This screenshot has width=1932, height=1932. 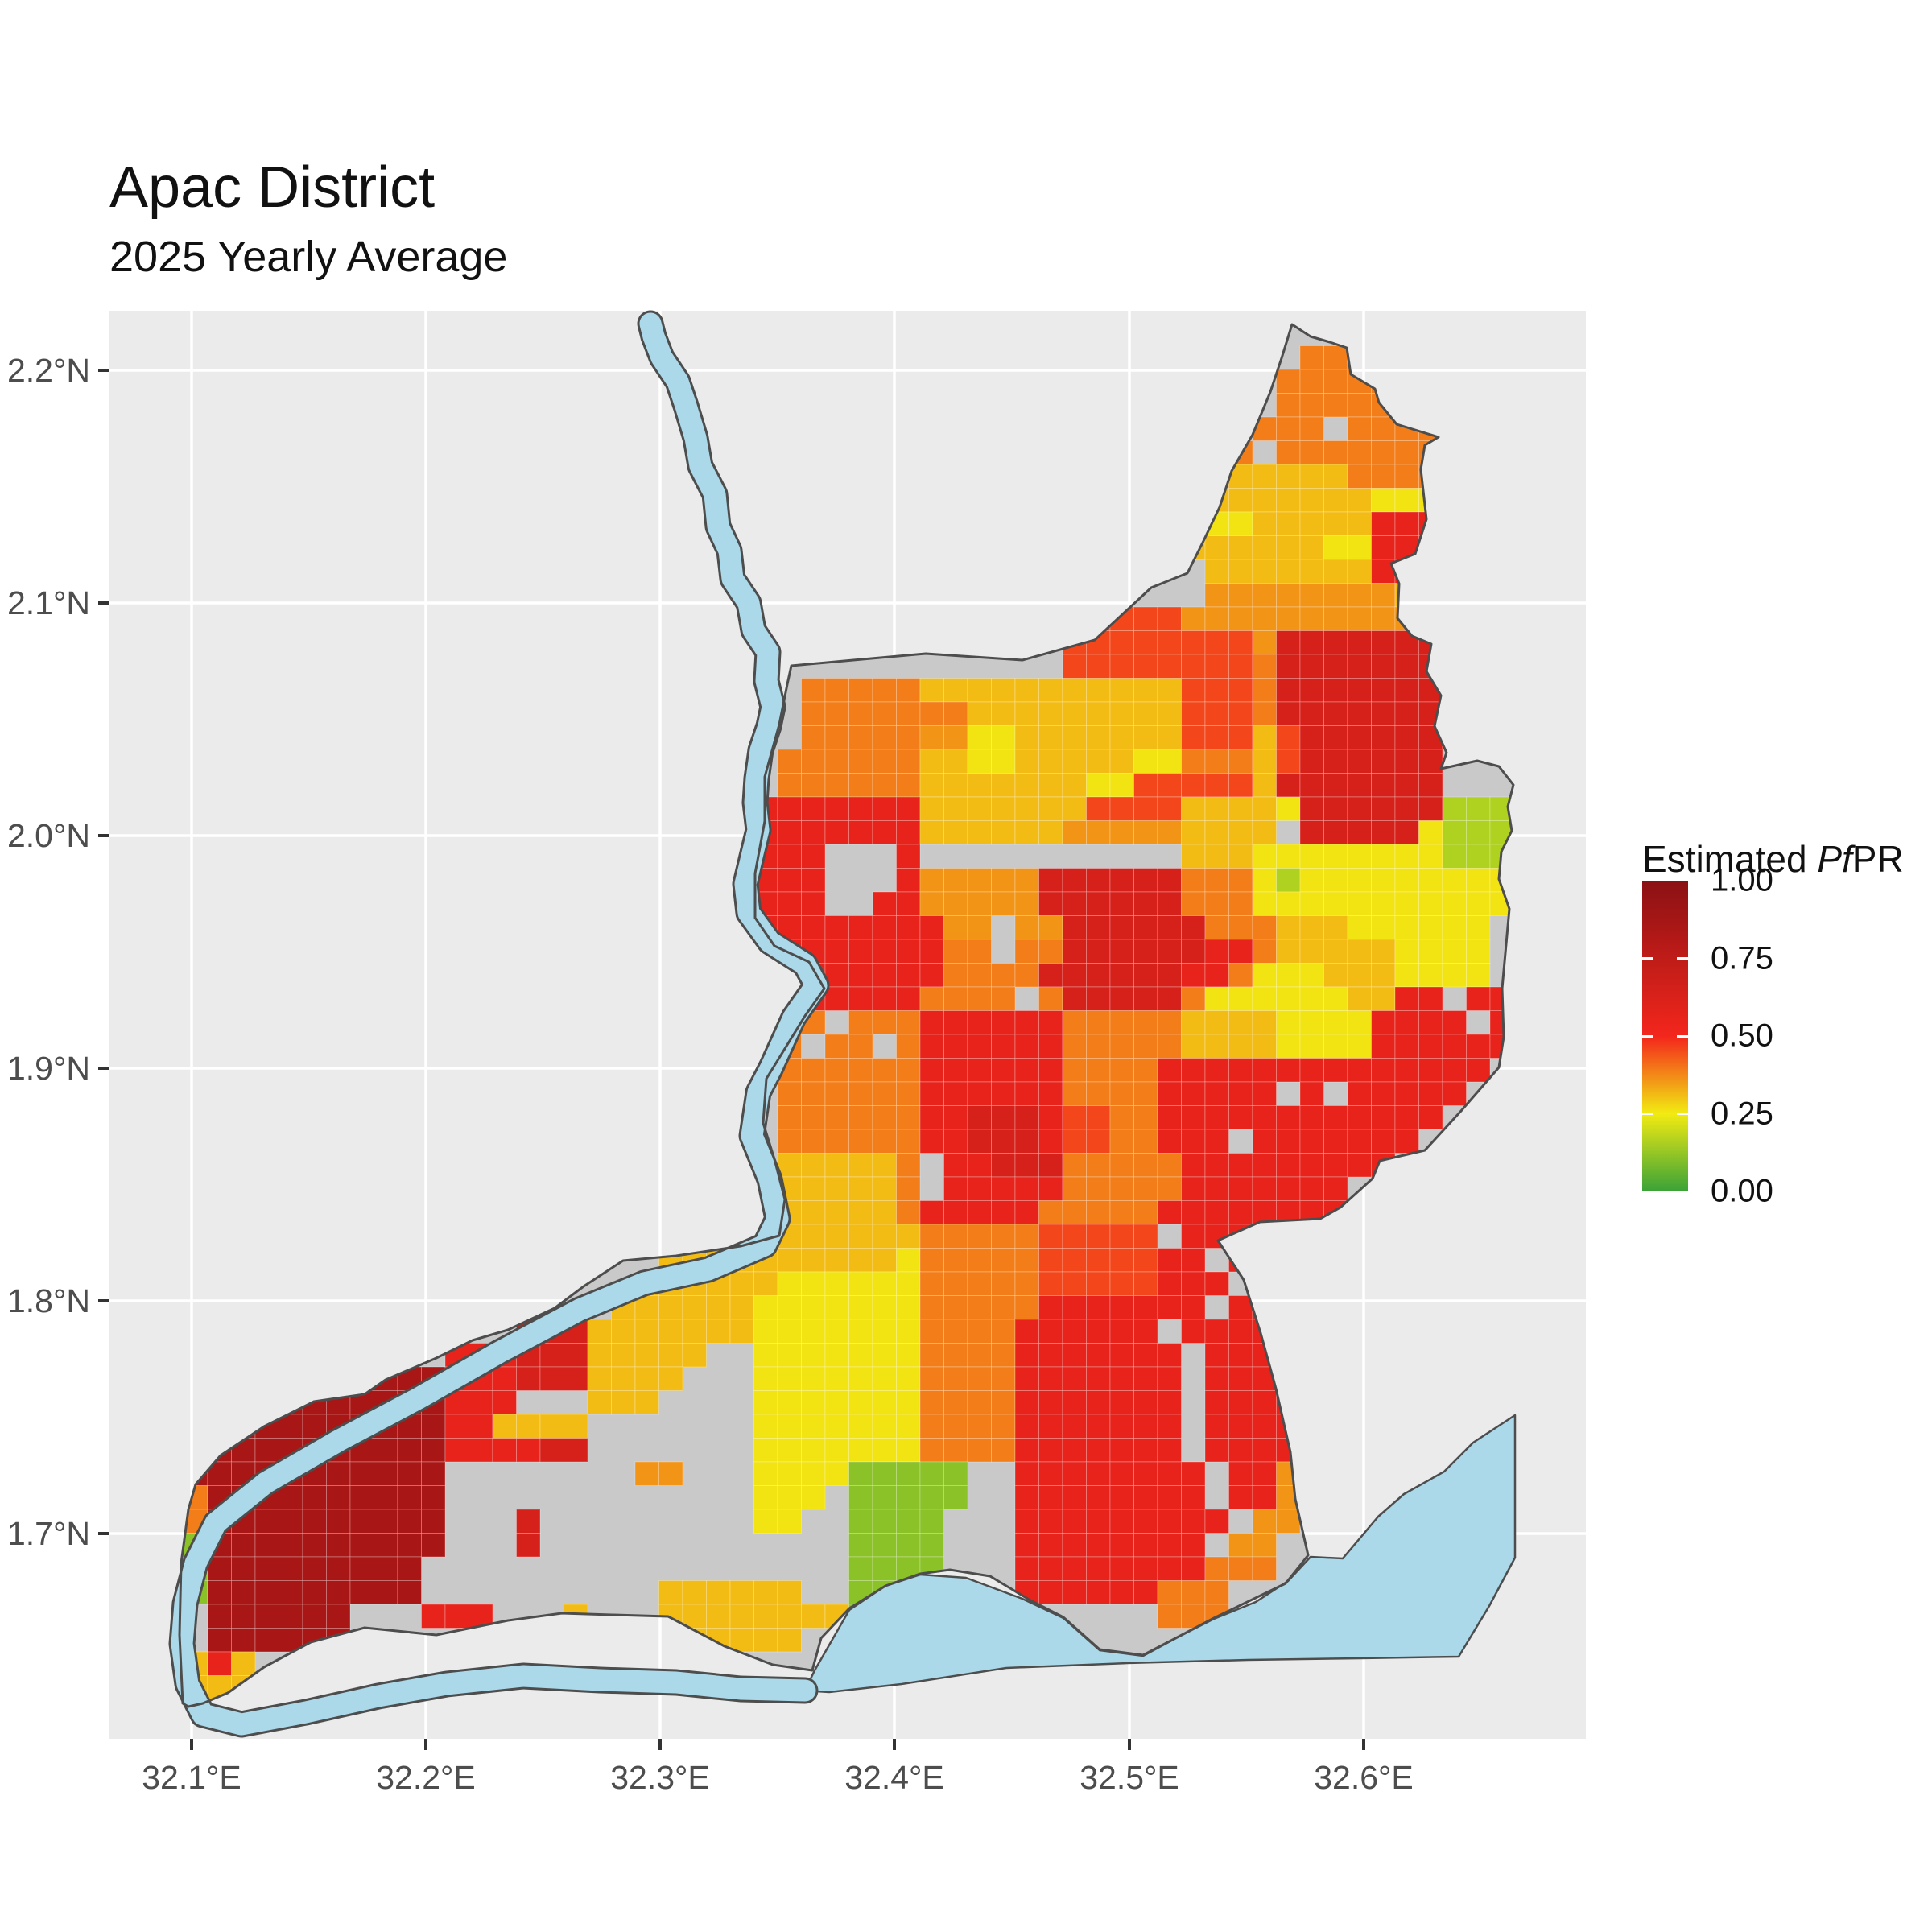 What do you see at coordinates (1742, 1113) in the screenshot?
I see `legend-label: 0.25` at bounding box center [1742, 1113].